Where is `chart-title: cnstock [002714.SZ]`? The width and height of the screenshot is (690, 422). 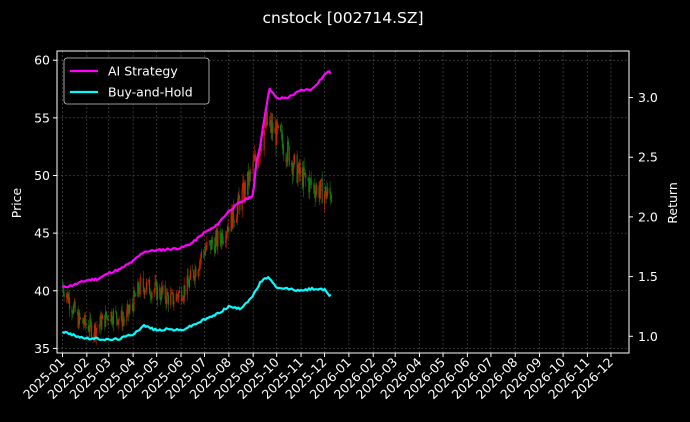
chart-title: cnstock [002714.SZ] is located at coordinates (342, 18).